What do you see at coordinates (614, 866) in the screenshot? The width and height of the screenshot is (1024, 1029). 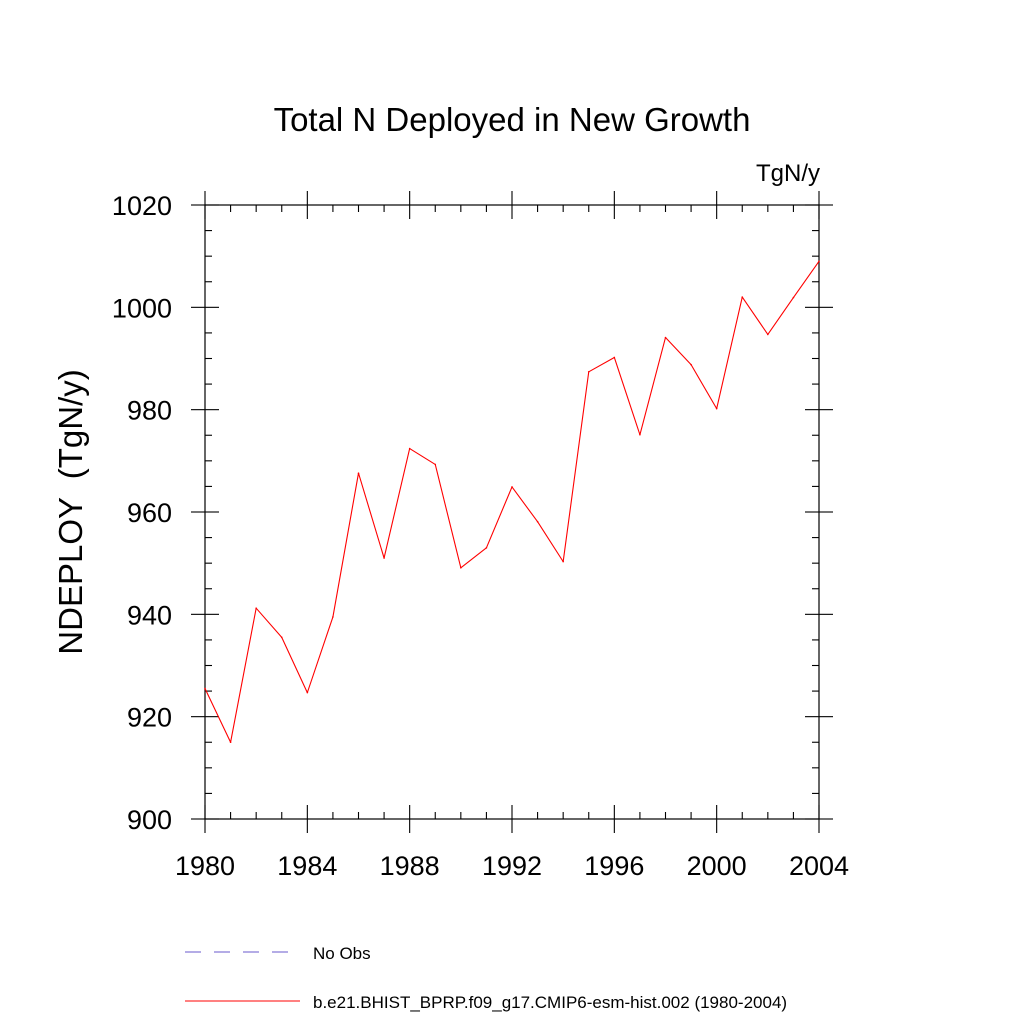 I see `x-tick-label: 1996` at bounding box center [614, 866].